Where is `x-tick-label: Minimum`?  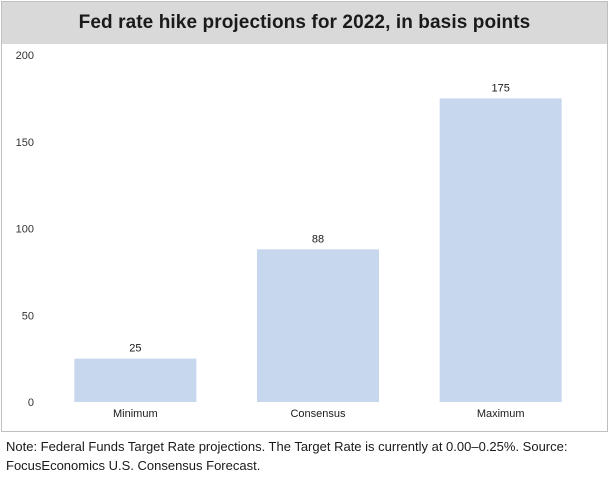 x-tick-label: Minimum is located at coordinates (135, 414).